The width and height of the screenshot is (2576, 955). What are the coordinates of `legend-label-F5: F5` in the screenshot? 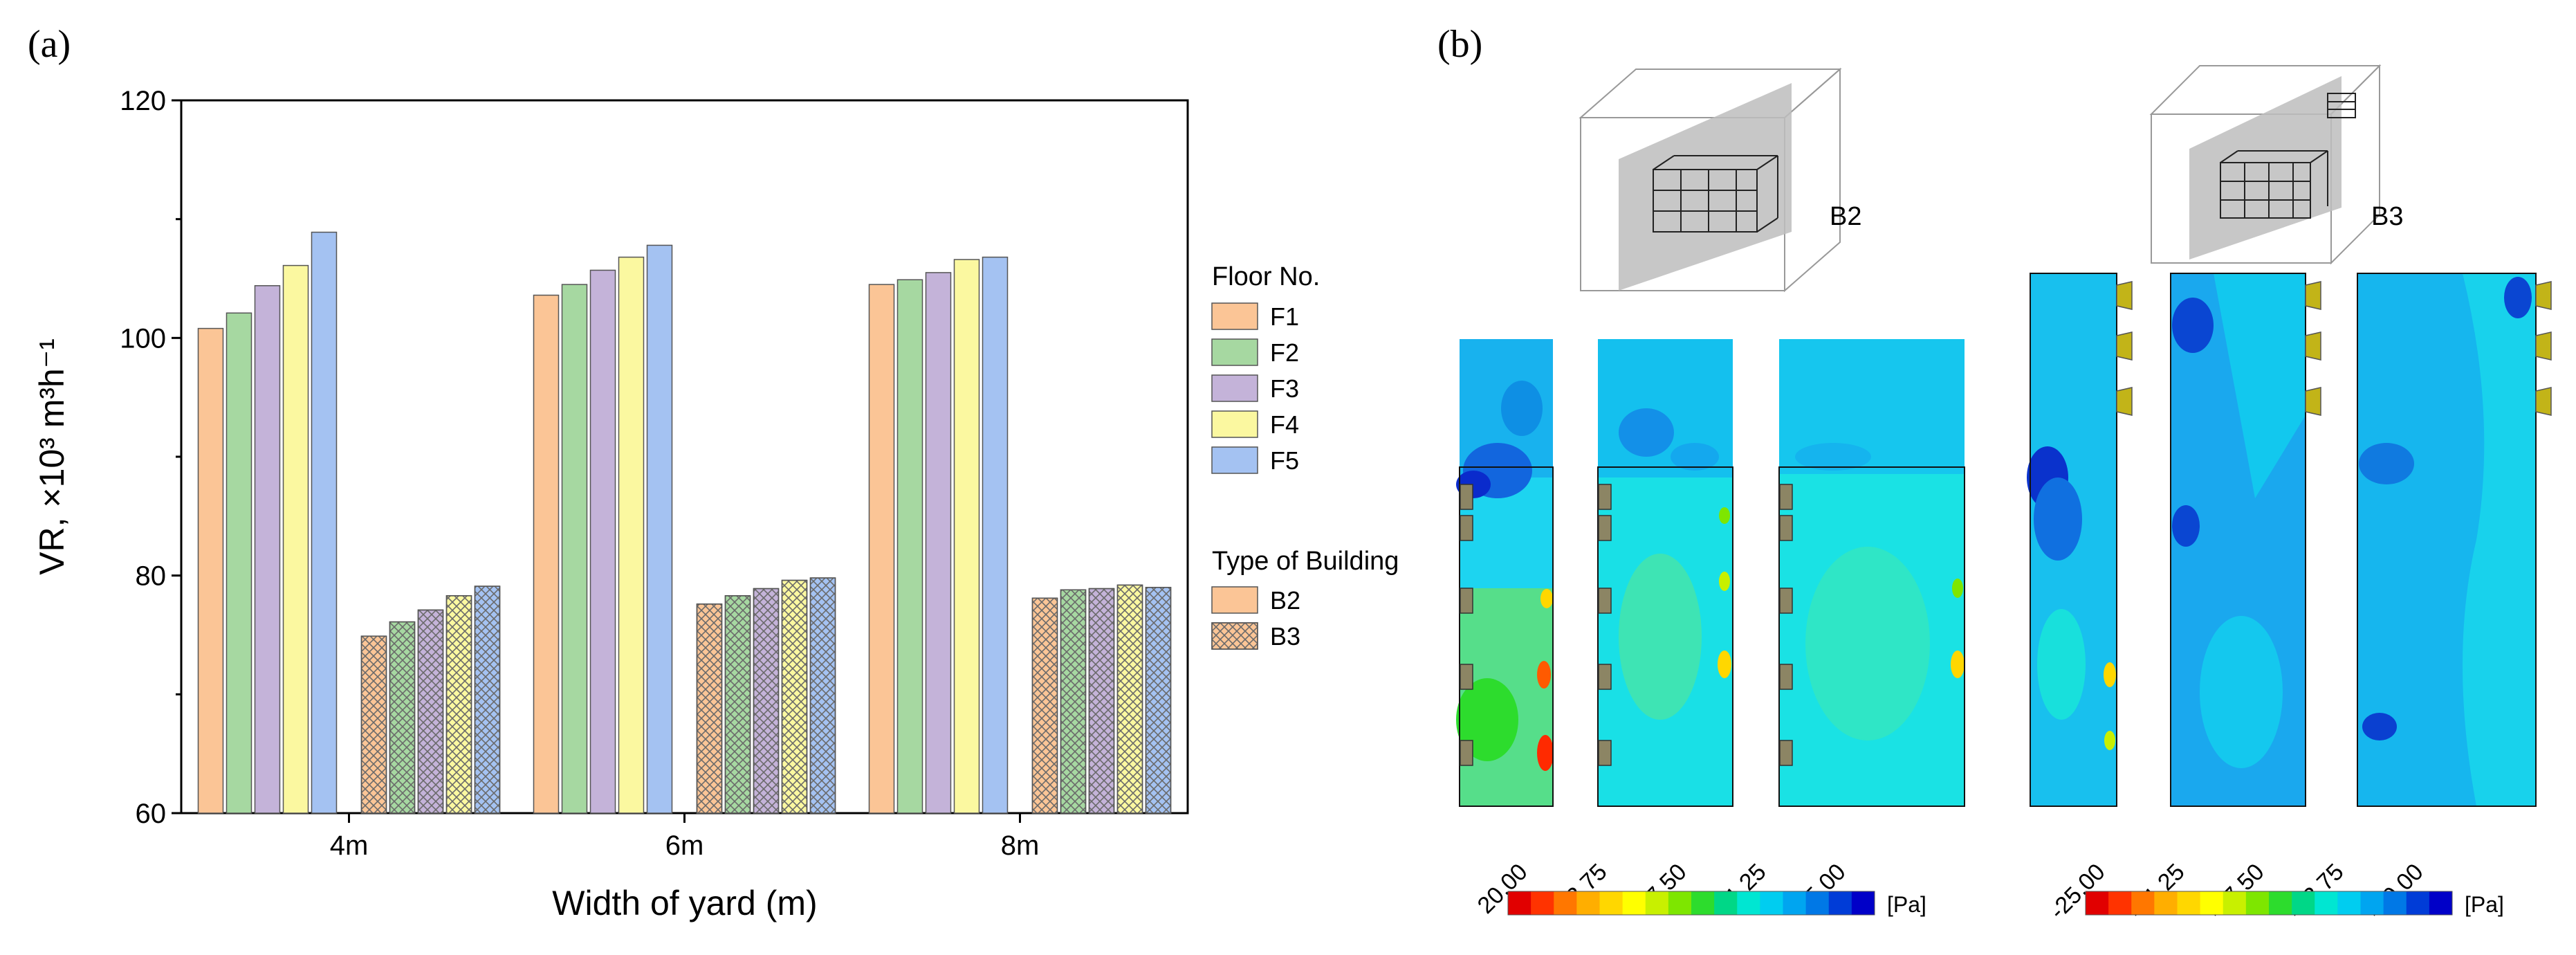 It's located at (1284, 460).